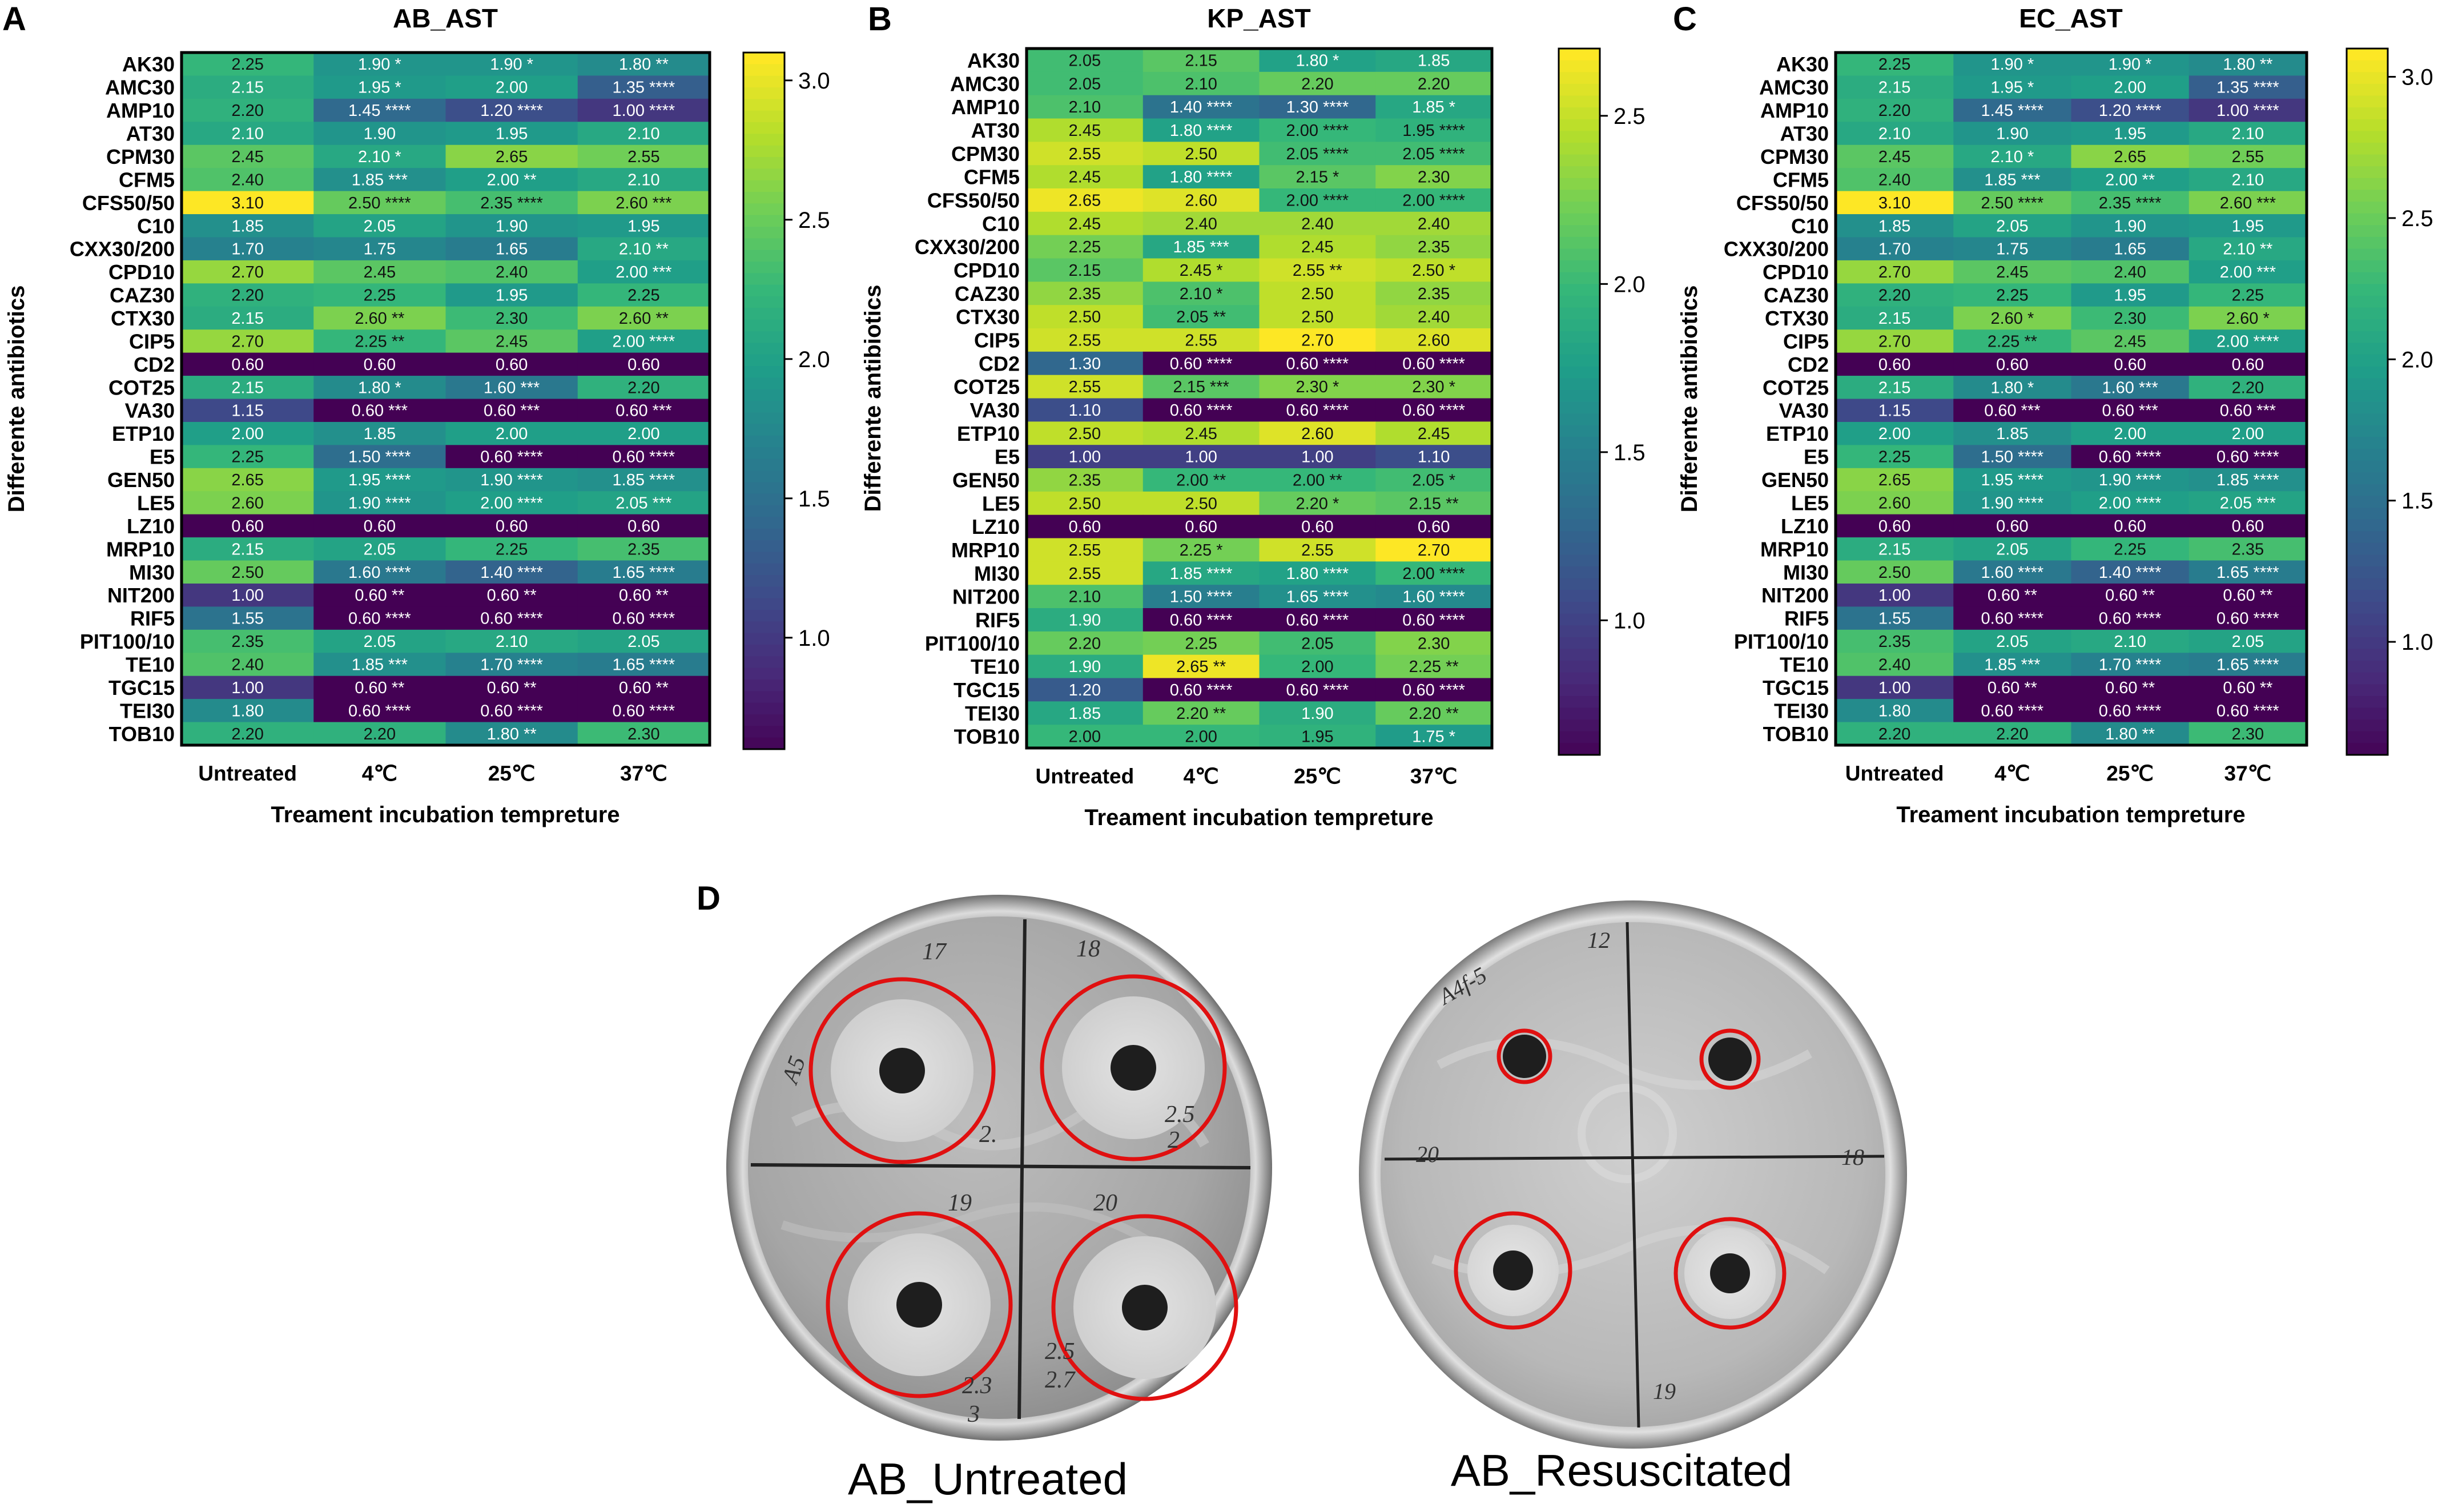 This screenshot has height=1512, width=2442. Describe the element at coordinates (644, 65) in the screenshot. I see `cell-value-label: 1.80 **` at that location.